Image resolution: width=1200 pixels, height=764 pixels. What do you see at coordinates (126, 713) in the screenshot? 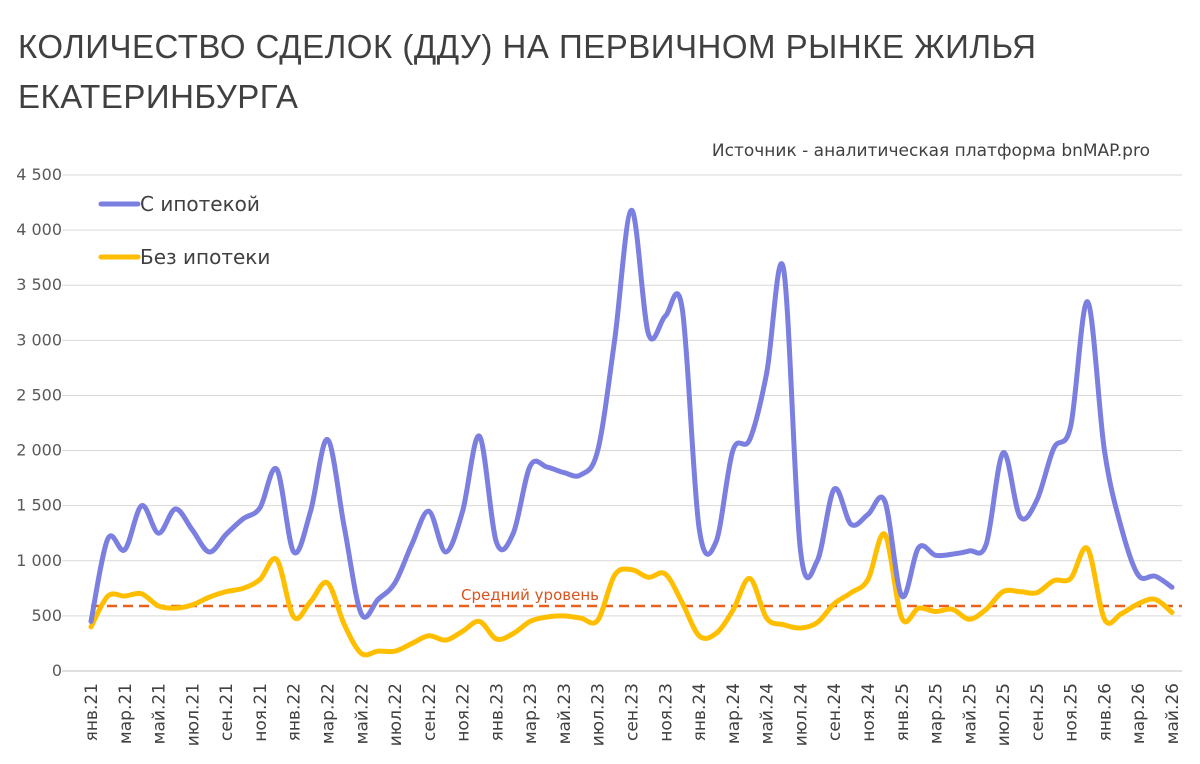
I see `x-tick-label: мар.21` at bounding box center [126, 713].